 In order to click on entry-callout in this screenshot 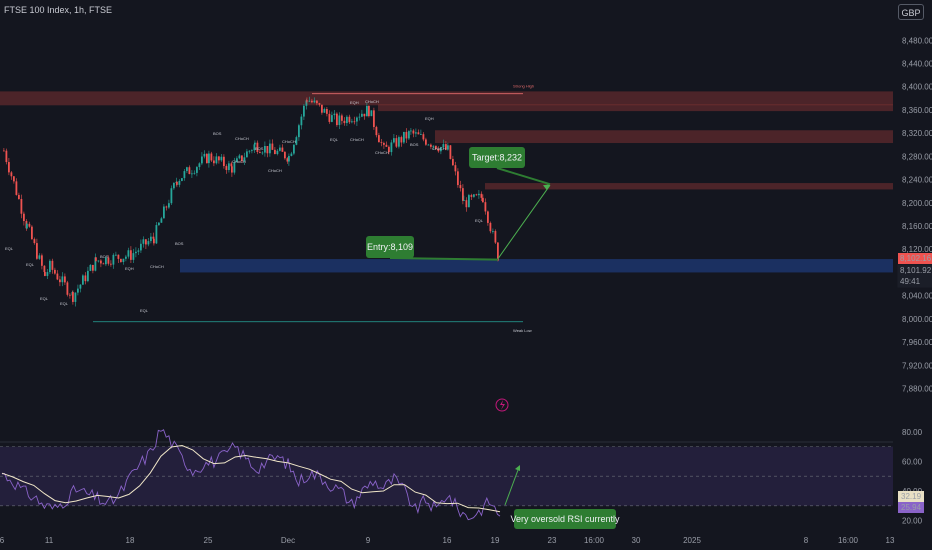, I will do `click(390, 247)`.